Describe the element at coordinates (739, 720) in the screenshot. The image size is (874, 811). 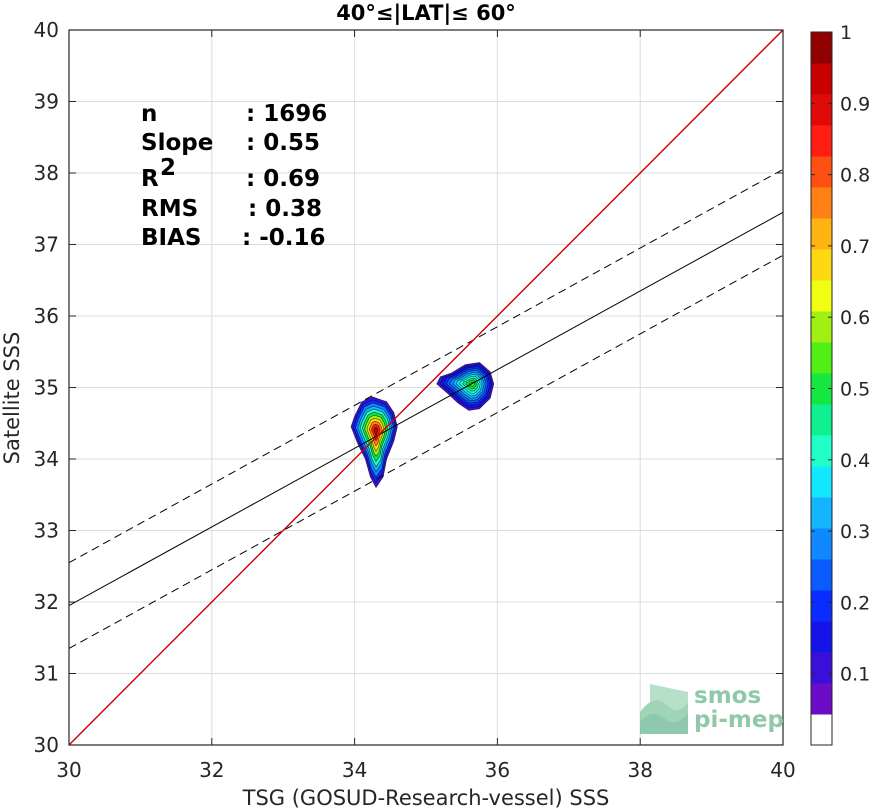
I see `logo-line2: pi-mep` at that location.